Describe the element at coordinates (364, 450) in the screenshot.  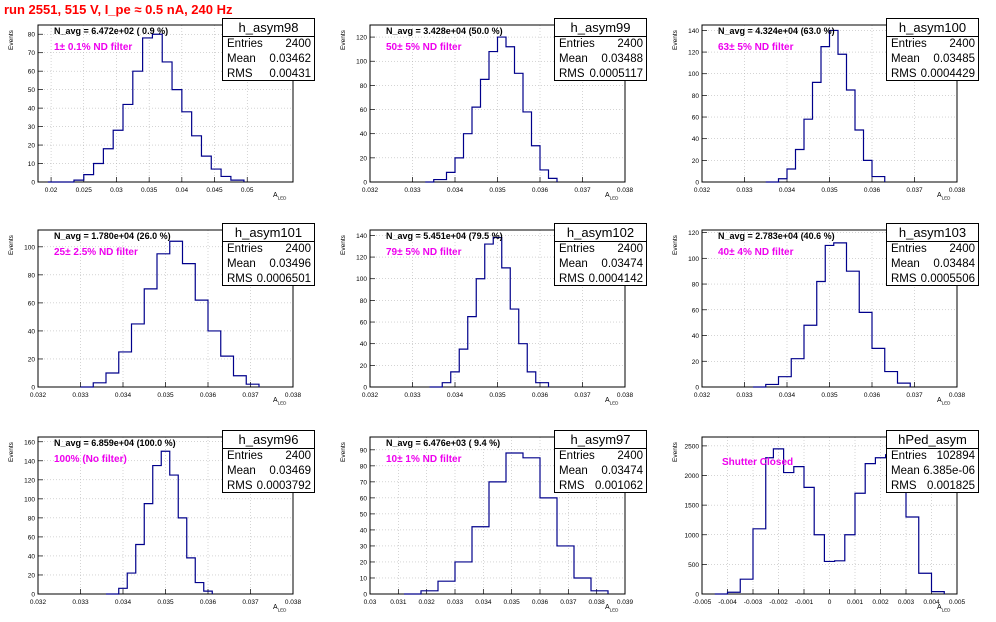
I see `y-tick-label: 90` at that location.